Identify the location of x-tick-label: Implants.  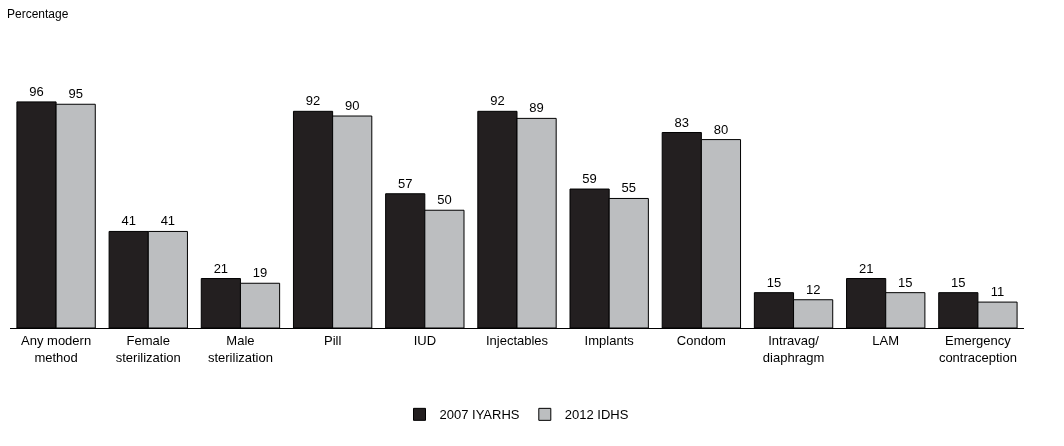
(609, 340).